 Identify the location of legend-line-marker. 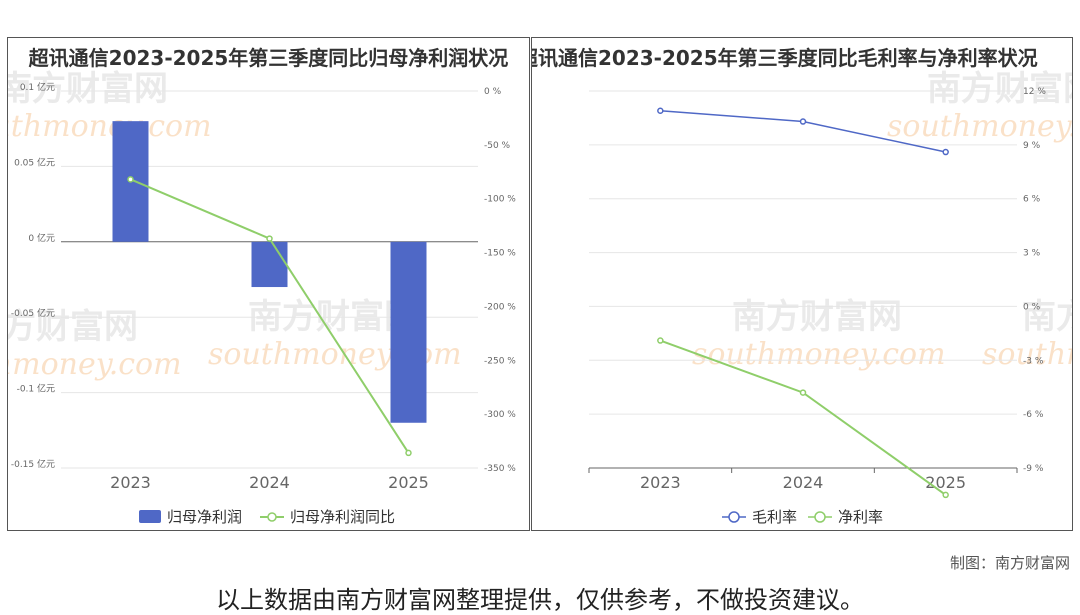
(272, 517).